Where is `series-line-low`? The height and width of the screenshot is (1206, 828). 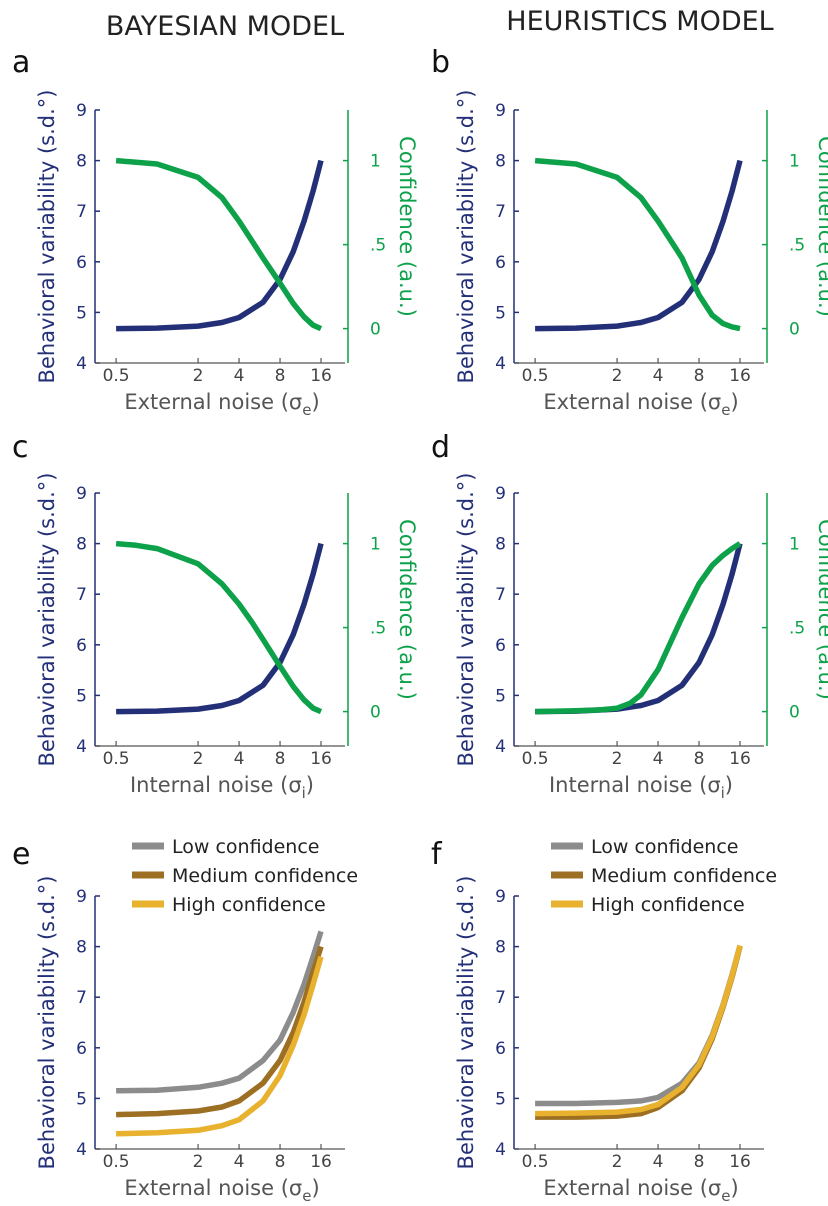 series-line-low is located at coordinates (220, 1012).